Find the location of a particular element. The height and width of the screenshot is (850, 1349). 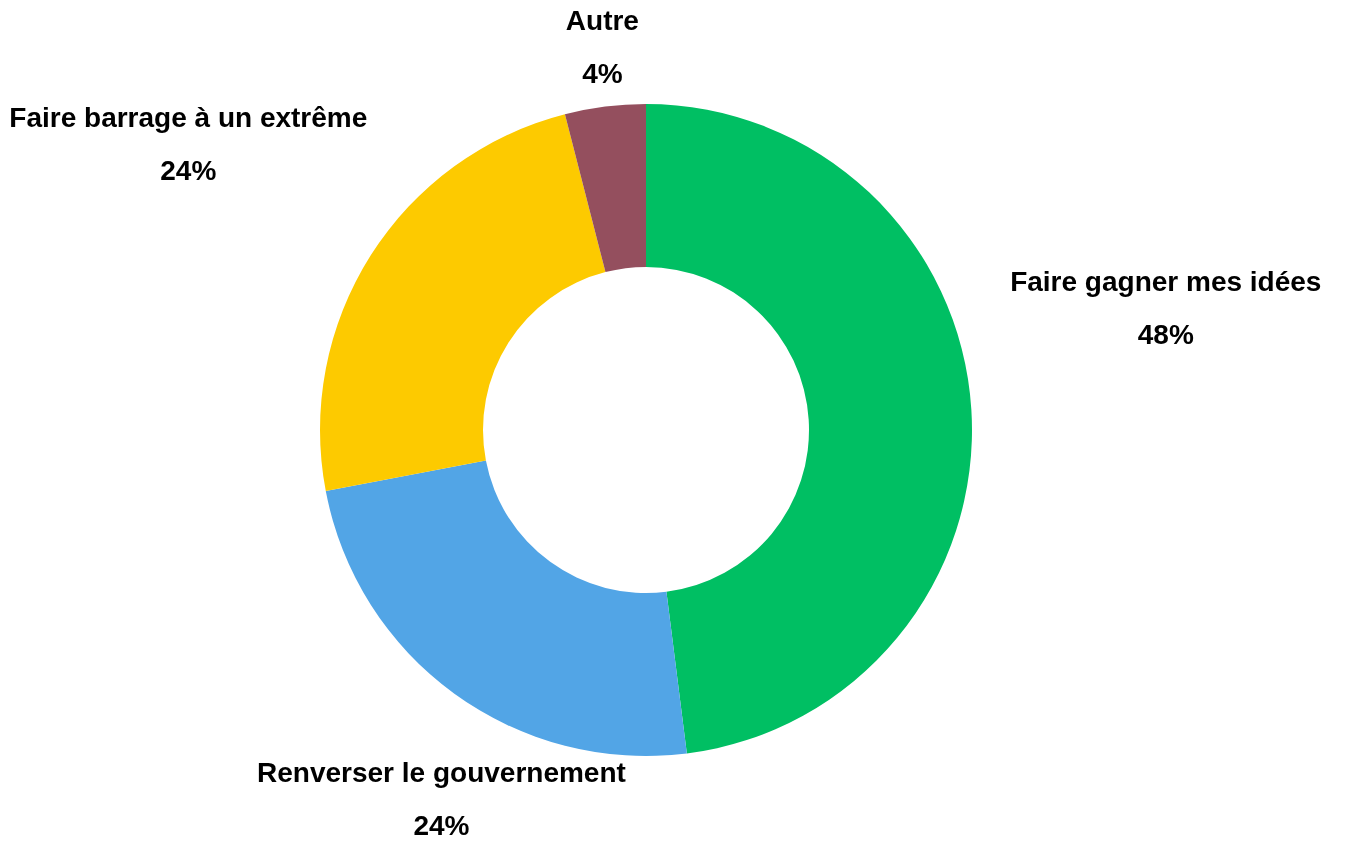

slice-label: Autre is located at coordinates (602, 20).